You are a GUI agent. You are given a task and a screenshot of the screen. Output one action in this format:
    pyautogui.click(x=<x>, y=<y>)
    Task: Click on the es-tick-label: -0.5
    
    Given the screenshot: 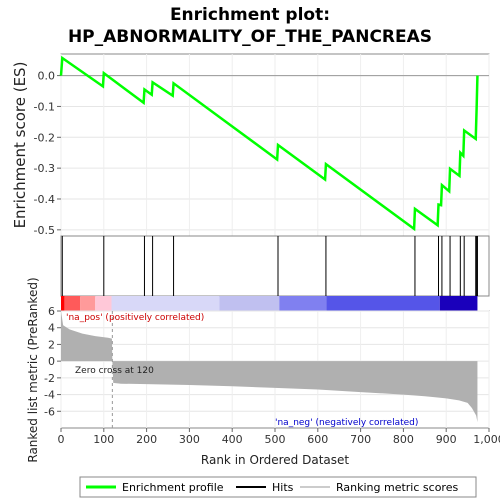 What is the action you would take?
    pyautogui.click(x=44, y=230)
    